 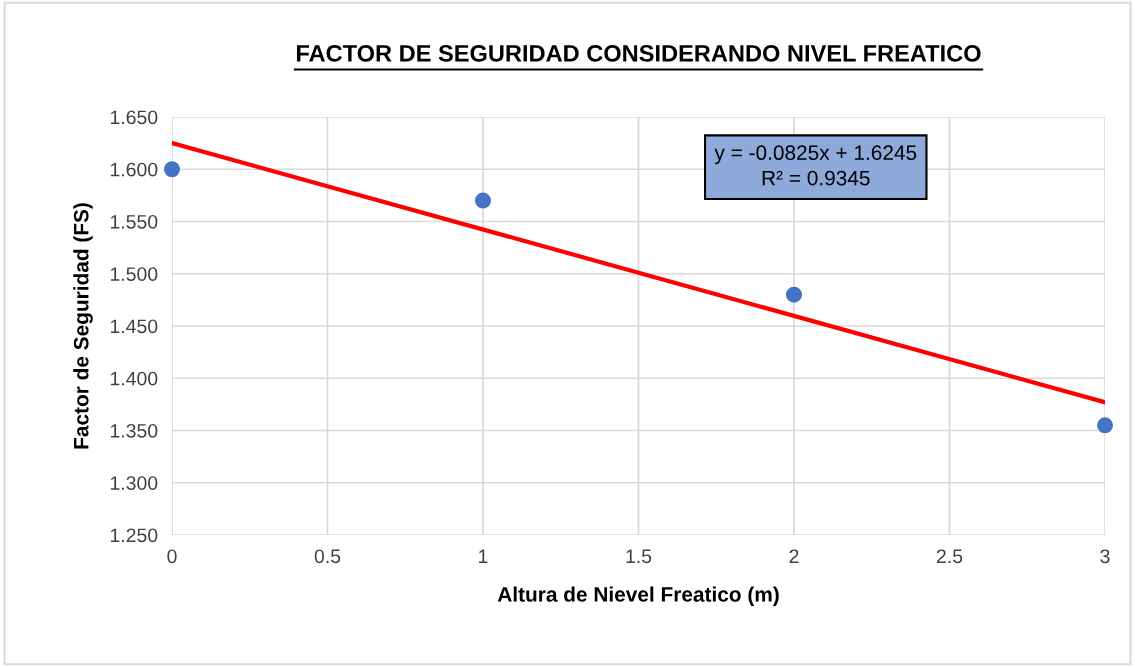 What do you see at coordinates (134, 274) in the screenshot?
I see `y-tick-label: 1.500` at bounding box center [134, 274].